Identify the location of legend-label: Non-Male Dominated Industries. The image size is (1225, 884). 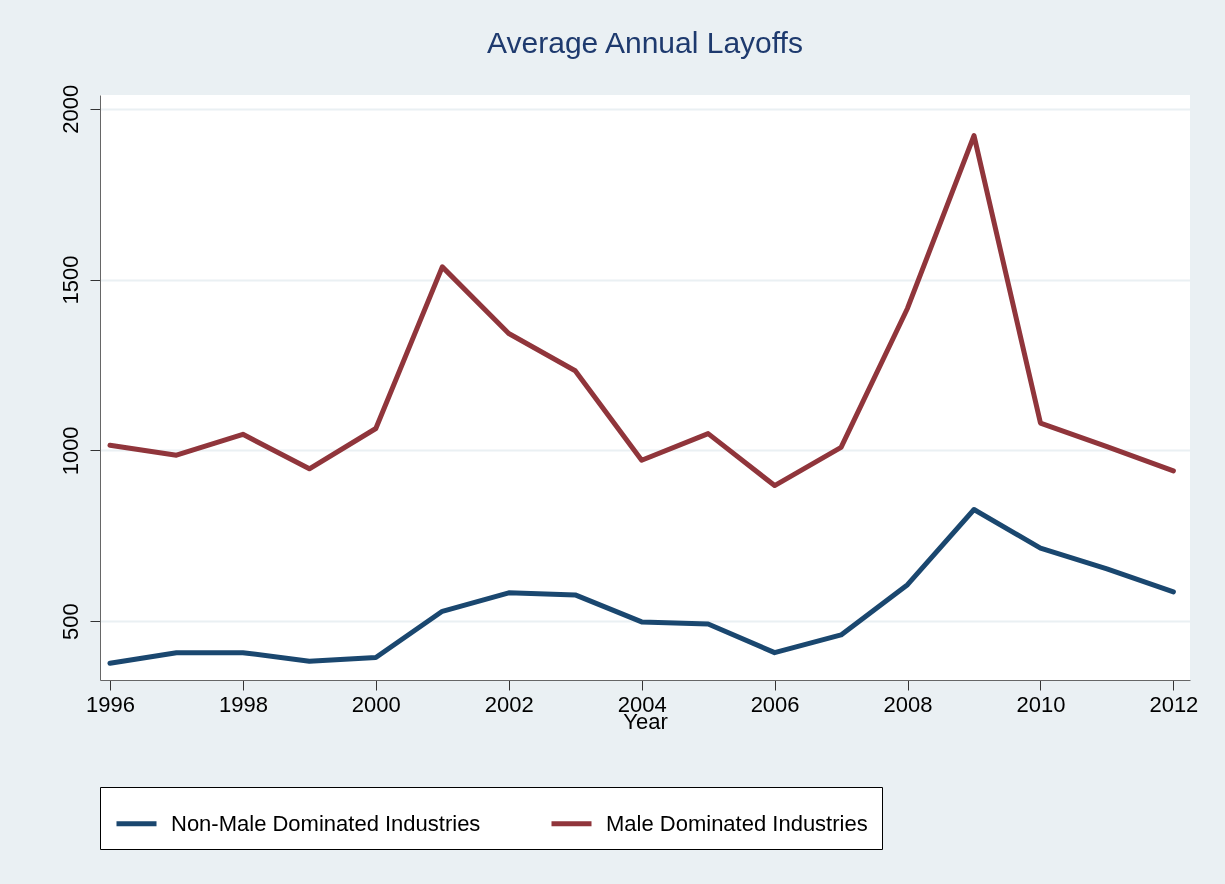
(326, 823).